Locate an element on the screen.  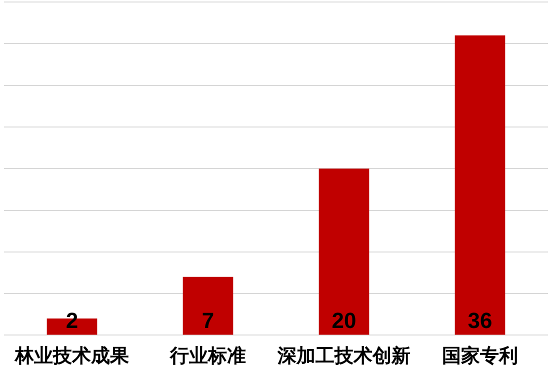
data-label: 36 is located at coordinates (480, 320).